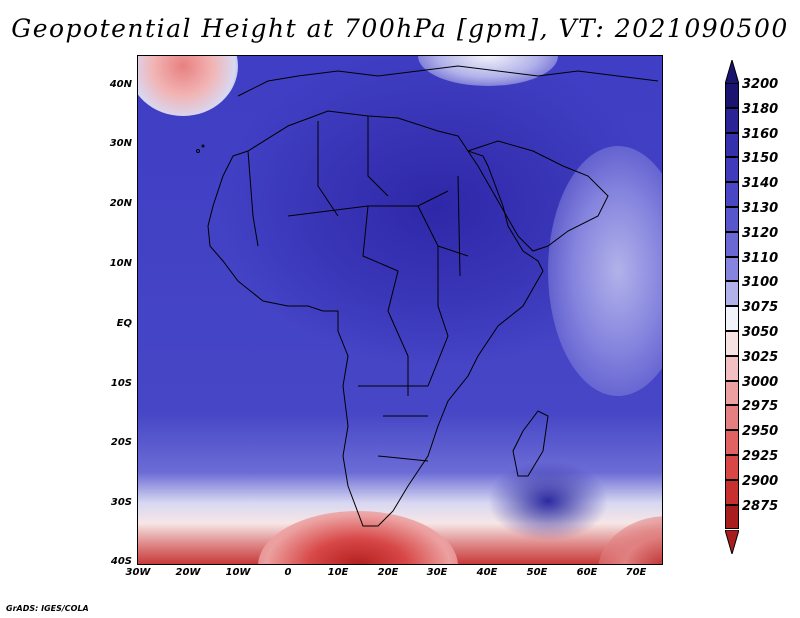 The height and width of the screenshot is (618, 800). Describe the element at coordinates (760, 357) in the screenshot. I see `colorbar-label: 3025` at that location.